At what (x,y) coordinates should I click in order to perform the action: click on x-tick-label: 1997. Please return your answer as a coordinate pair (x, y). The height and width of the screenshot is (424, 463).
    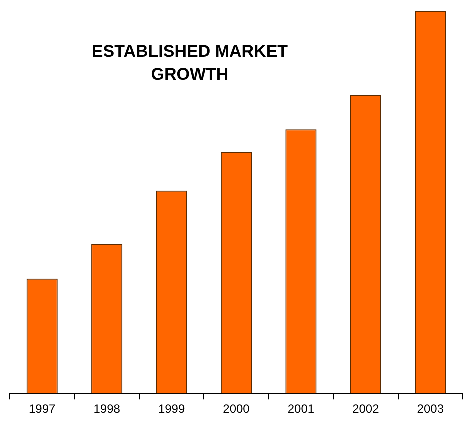
    Looking at the image, I should click on (42, 409).